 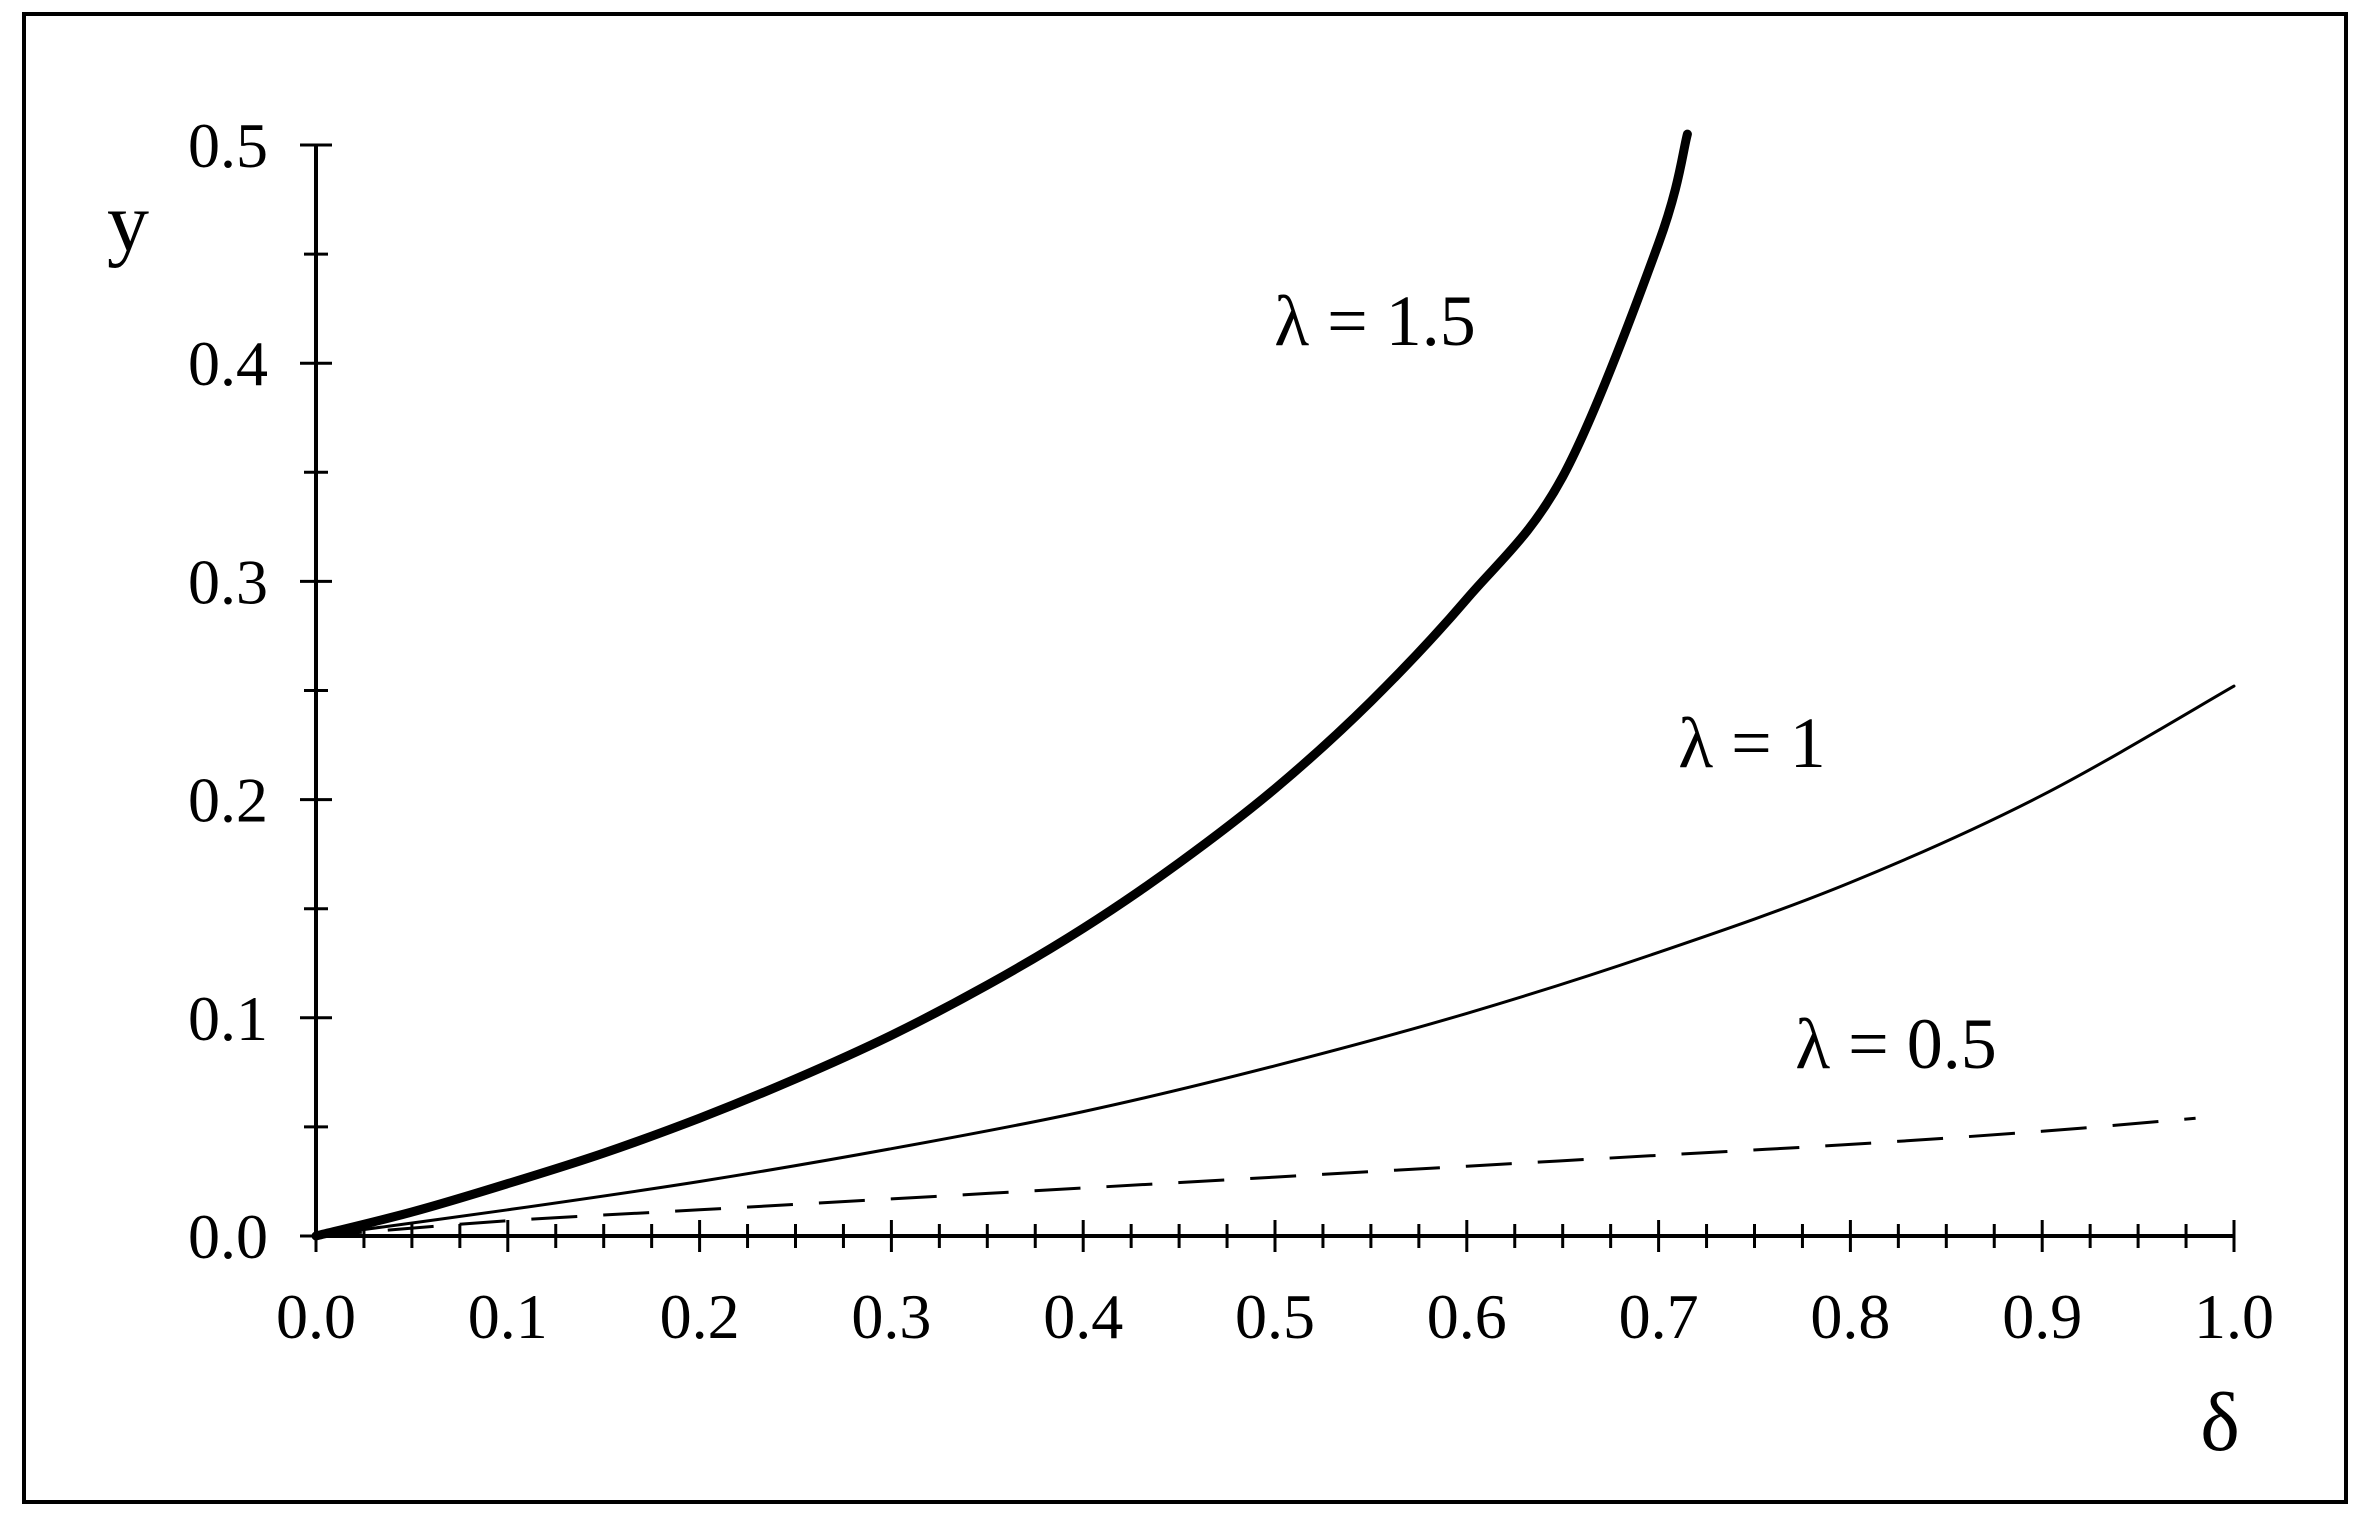 What do you see at coordinates (1275, 1316) in the screenshot?
I see `x-tick-label: 0.5` at bounding box center [1275, 1316].